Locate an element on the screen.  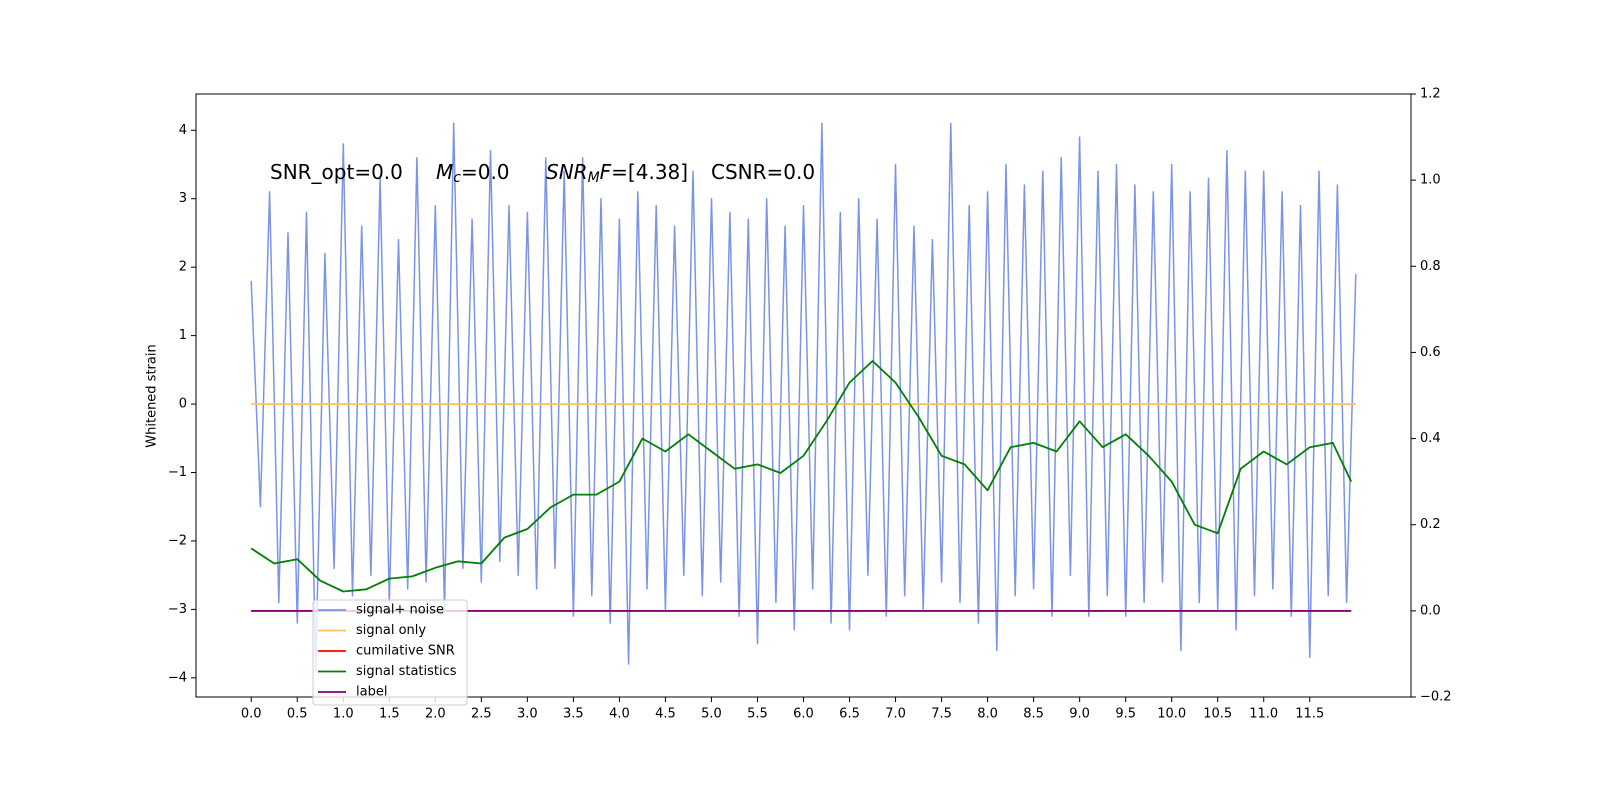
annotation-part: SNR is located at coordinates (567, 172).